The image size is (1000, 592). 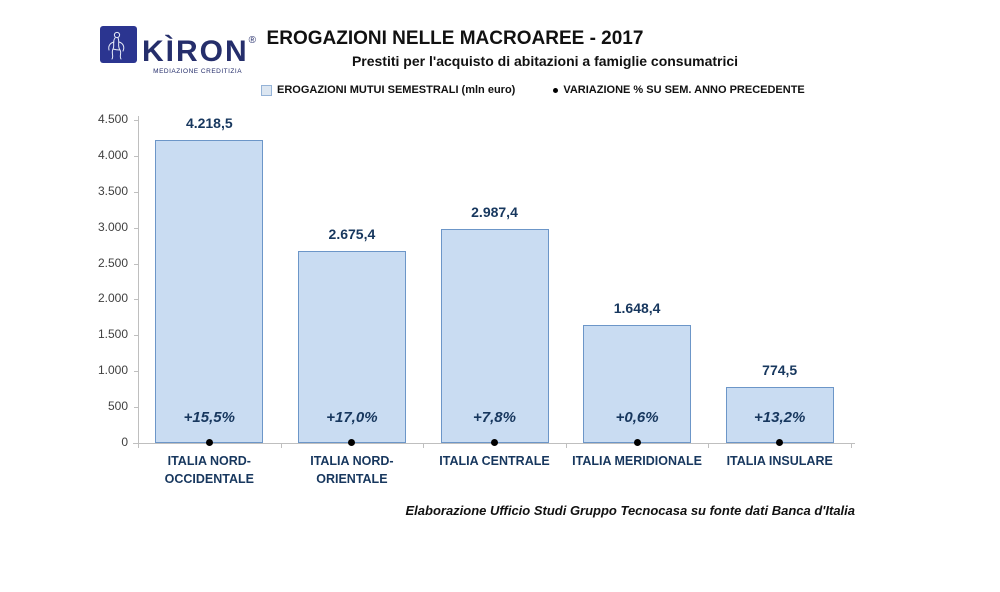 I want to click on y-tick-label: 4.500, so click(x=112, y=119).